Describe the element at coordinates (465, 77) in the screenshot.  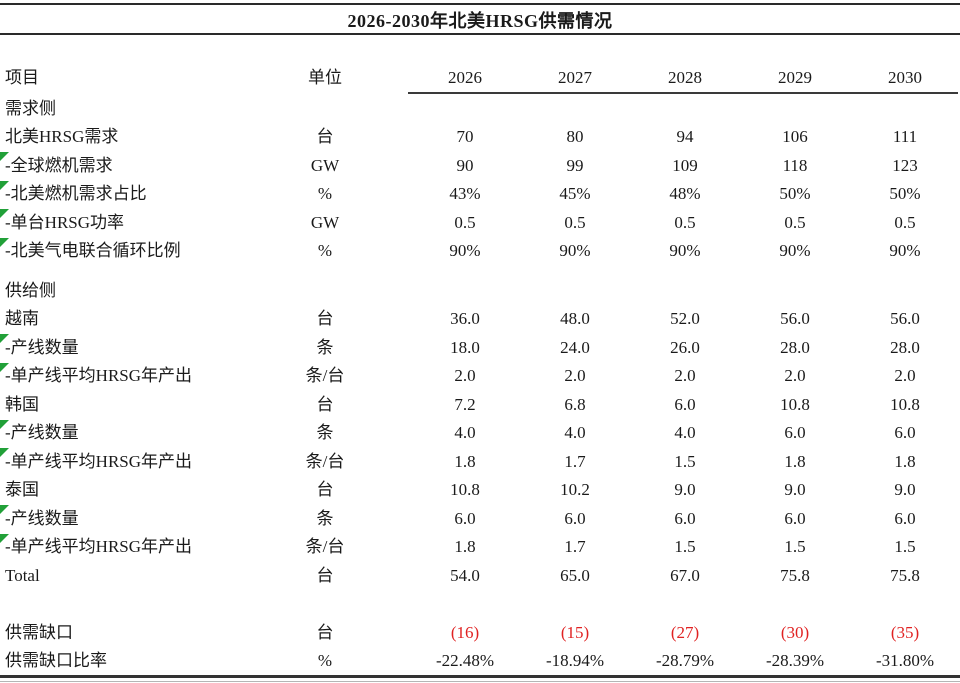
I see `col-header-year-2026: 2026` at that location.